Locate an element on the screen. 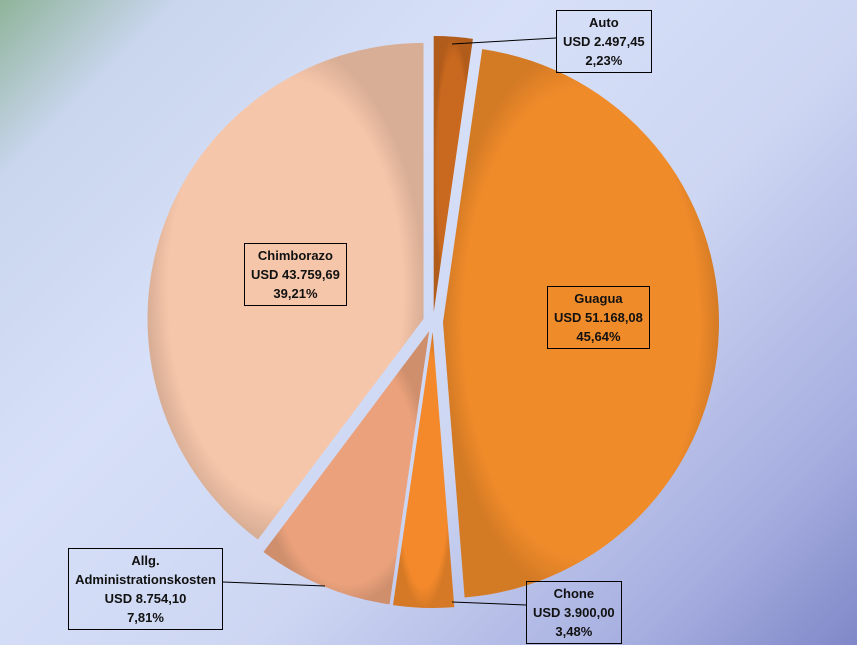  data-label: Chimborazo USD 43.759,69 39,21% is located at coordinates (295, 274).